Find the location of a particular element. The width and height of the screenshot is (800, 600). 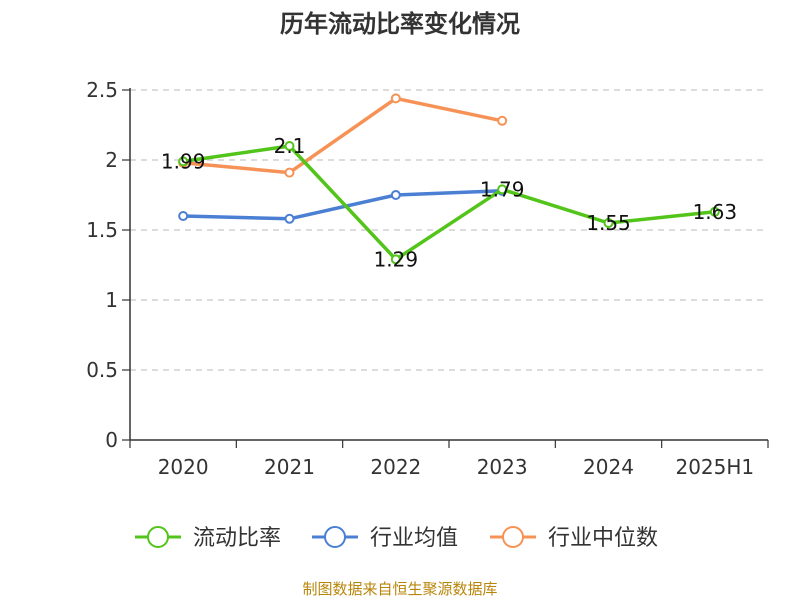

data-label: 1.63 is located at coordinates (715, 212).